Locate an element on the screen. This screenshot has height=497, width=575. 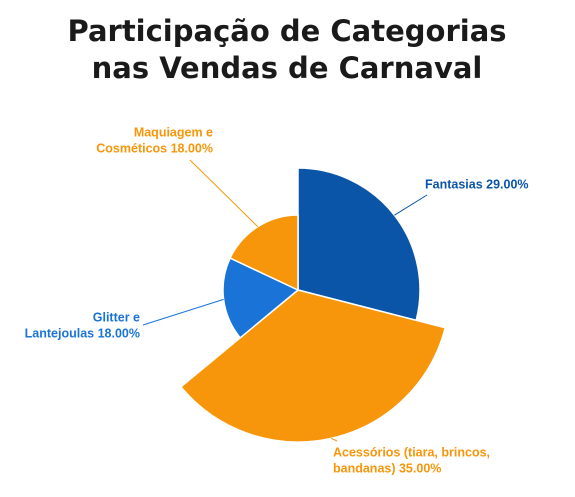
slice-label: Fantasias 29.00% is located at coordinates (477, 184).